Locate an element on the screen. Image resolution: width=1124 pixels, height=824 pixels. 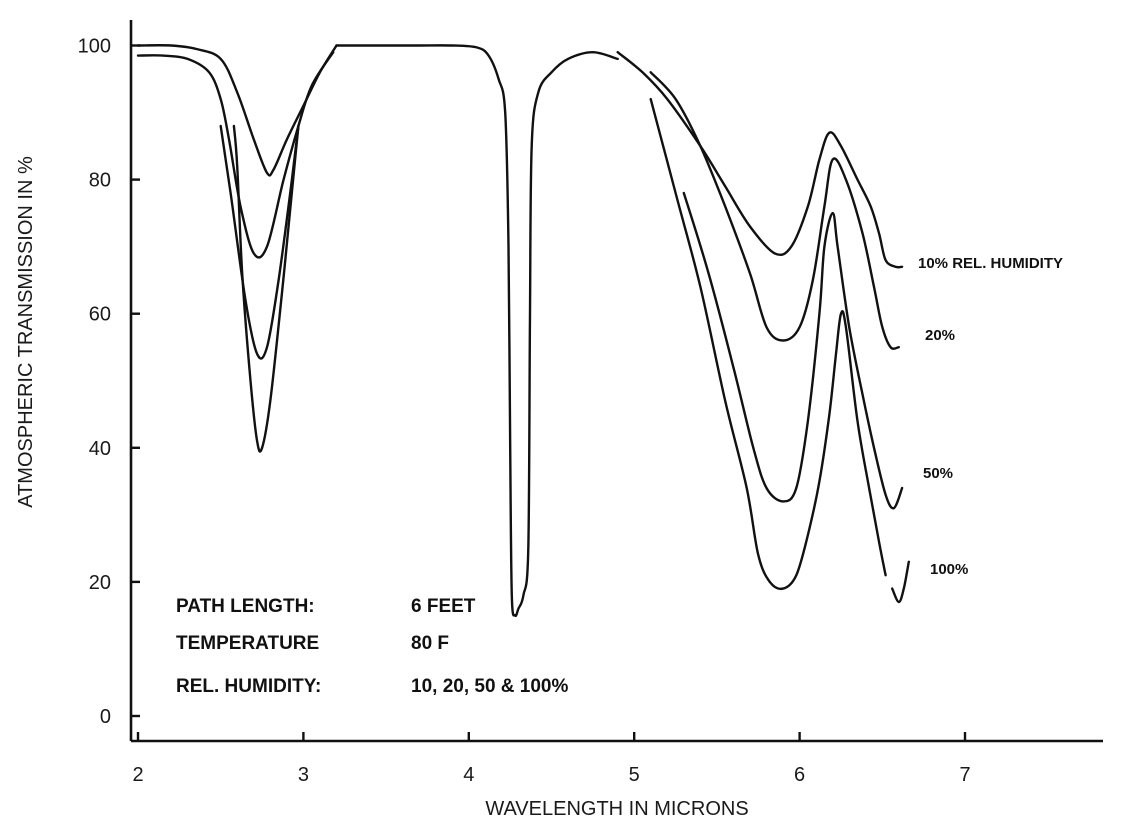
note-temperature-value: 80 F is located at coordinates (430, 643).